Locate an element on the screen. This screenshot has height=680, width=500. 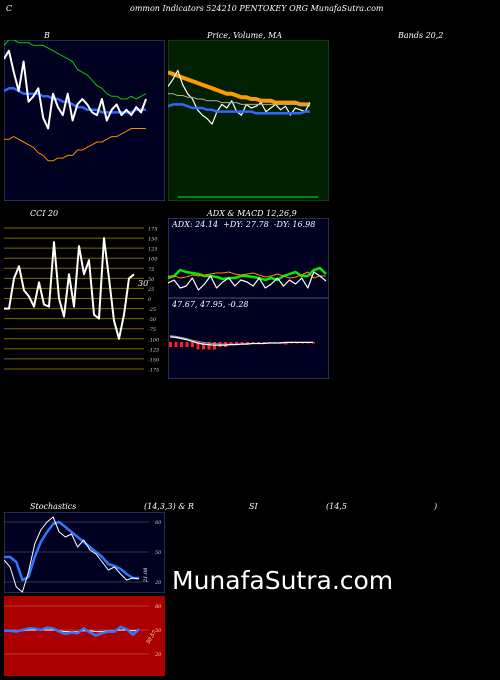
stoch-d-line is located at coordinates (72, 554).